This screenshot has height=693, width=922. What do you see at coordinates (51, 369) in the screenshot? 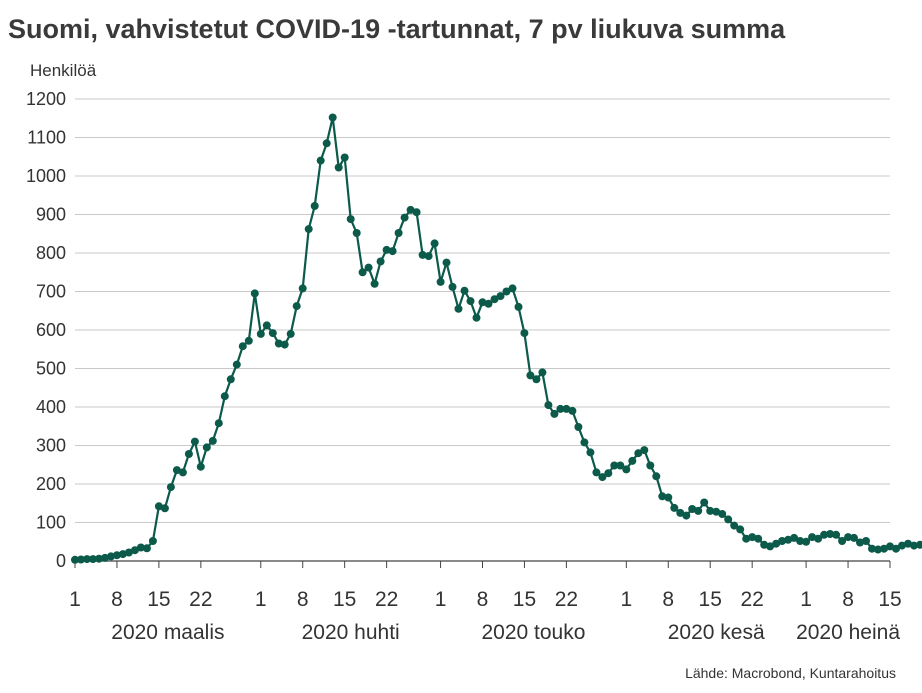
I see `y-tick-label: 500` at bounding box center [51, 369].